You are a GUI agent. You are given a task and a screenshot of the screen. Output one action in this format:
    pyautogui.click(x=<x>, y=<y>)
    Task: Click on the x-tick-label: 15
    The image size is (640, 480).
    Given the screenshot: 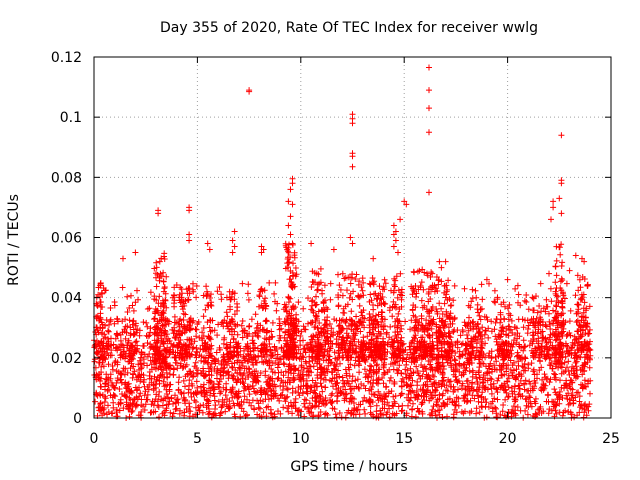 What is the action you would take?
    pyautogui.click(x=404, y=439)
    